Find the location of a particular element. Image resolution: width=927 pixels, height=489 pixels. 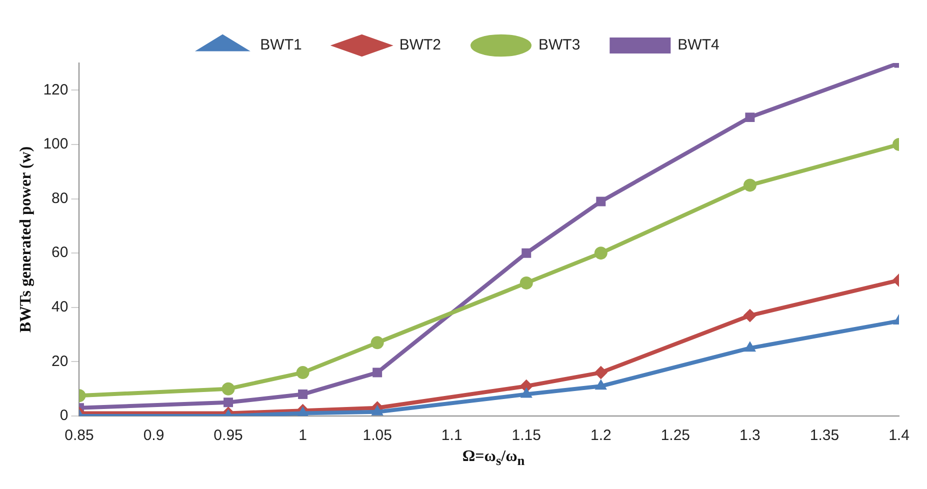

legend-label: BWT3 is located at coordinates (559, 45).